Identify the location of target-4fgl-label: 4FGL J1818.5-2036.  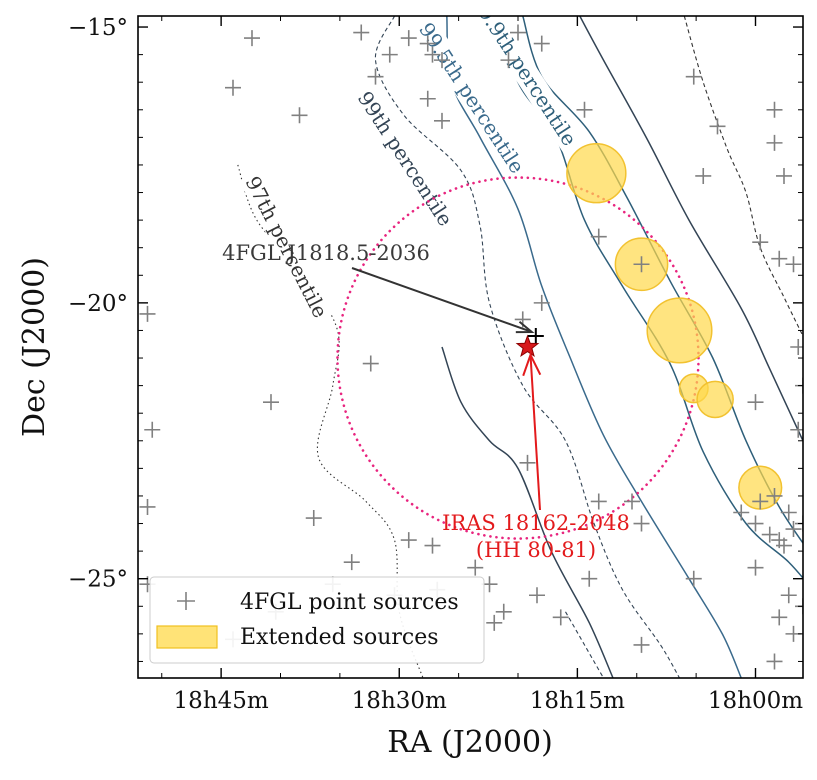
(326, 253).